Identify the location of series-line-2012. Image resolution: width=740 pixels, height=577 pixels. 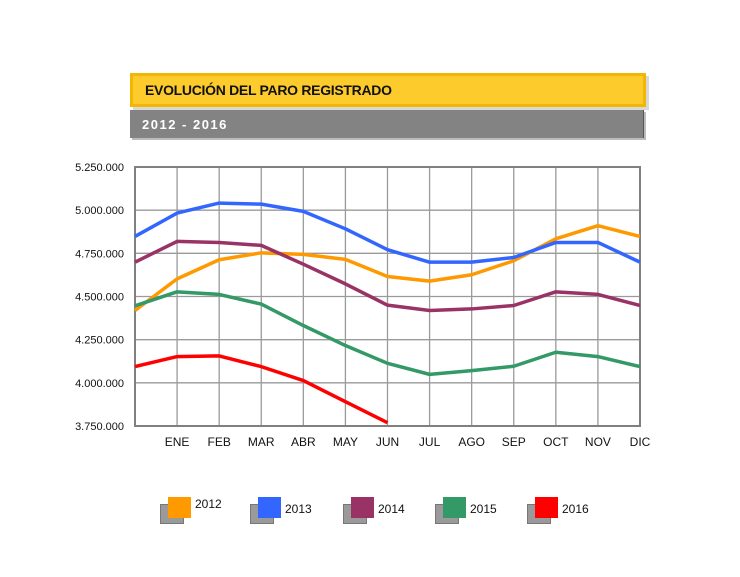
(387, 267).